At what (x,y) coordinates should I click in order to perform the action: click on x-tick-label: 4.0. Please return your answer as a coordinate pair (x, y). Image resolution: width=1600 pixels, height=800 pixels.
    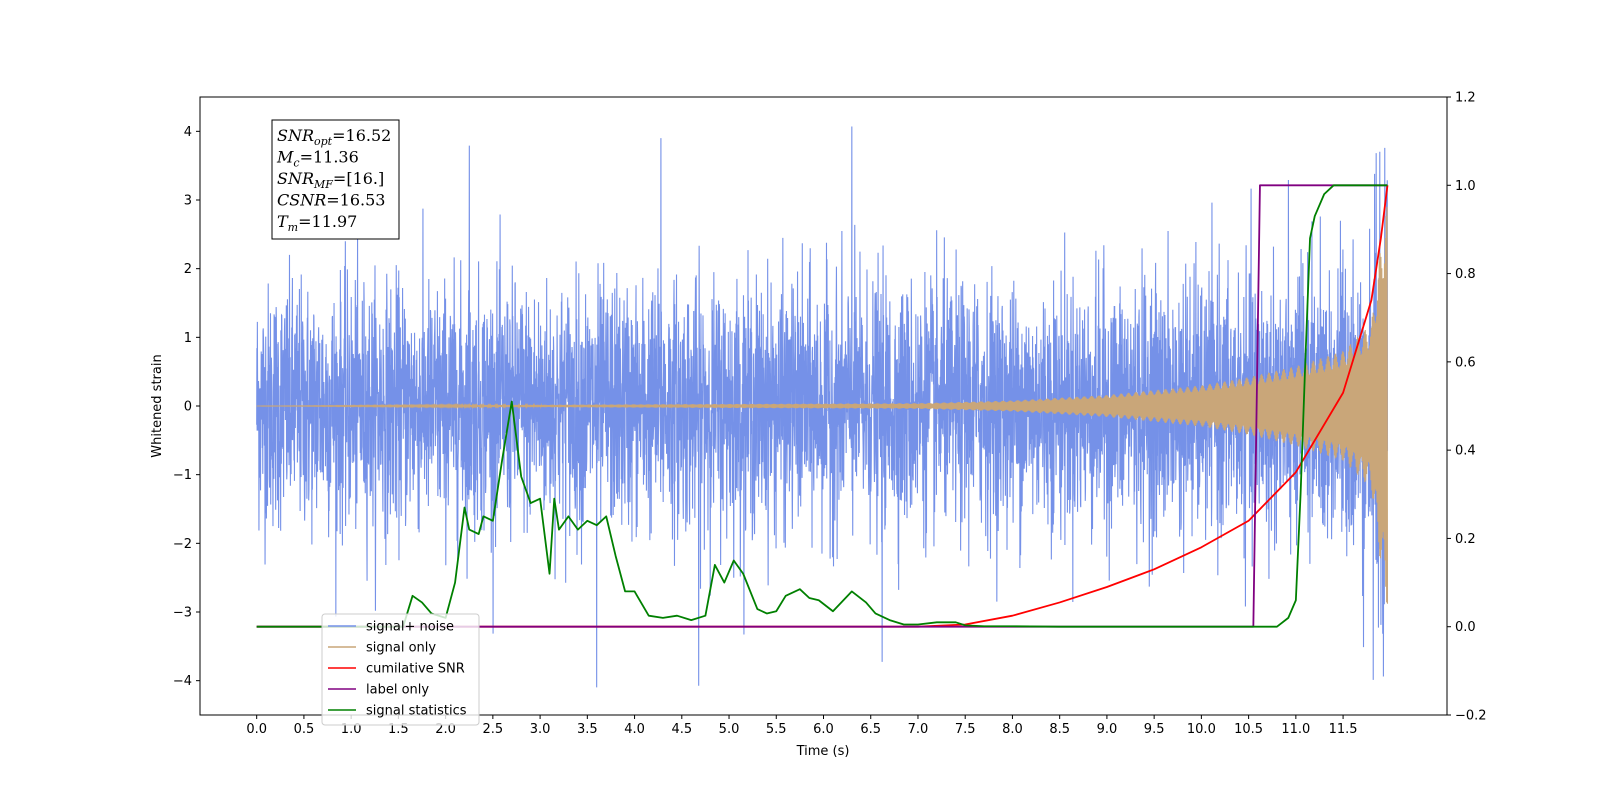
    Looking at the image, I should click on (634, 729).